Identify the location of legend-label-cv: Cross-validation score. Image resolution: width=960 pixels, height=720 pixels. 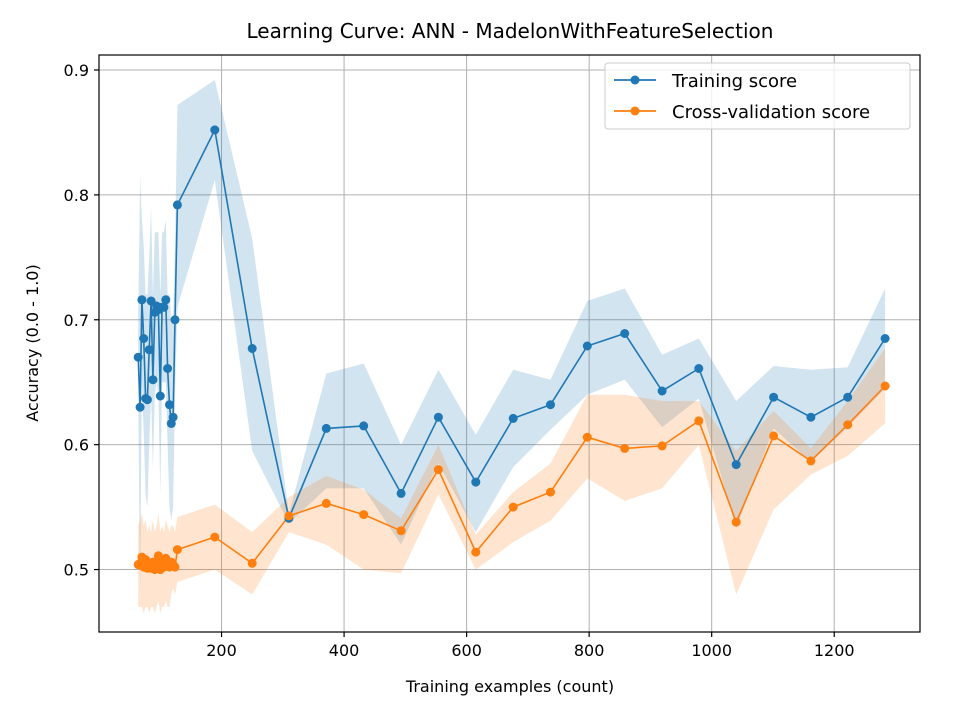
(771, 112).